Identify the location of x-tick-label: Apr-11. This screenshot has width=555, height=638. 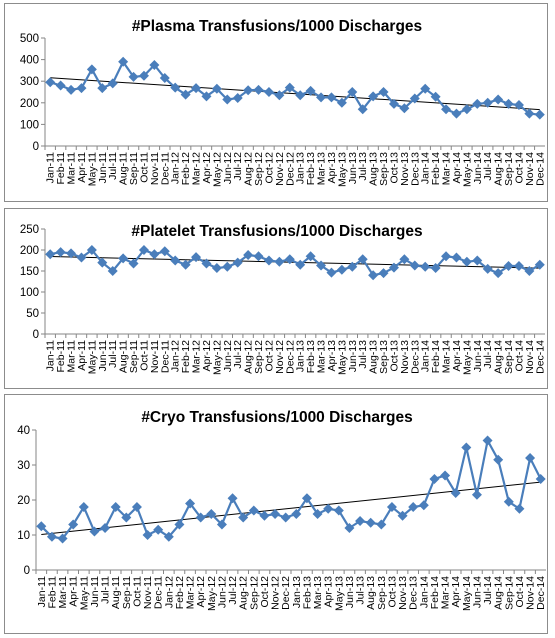
(74, 591).